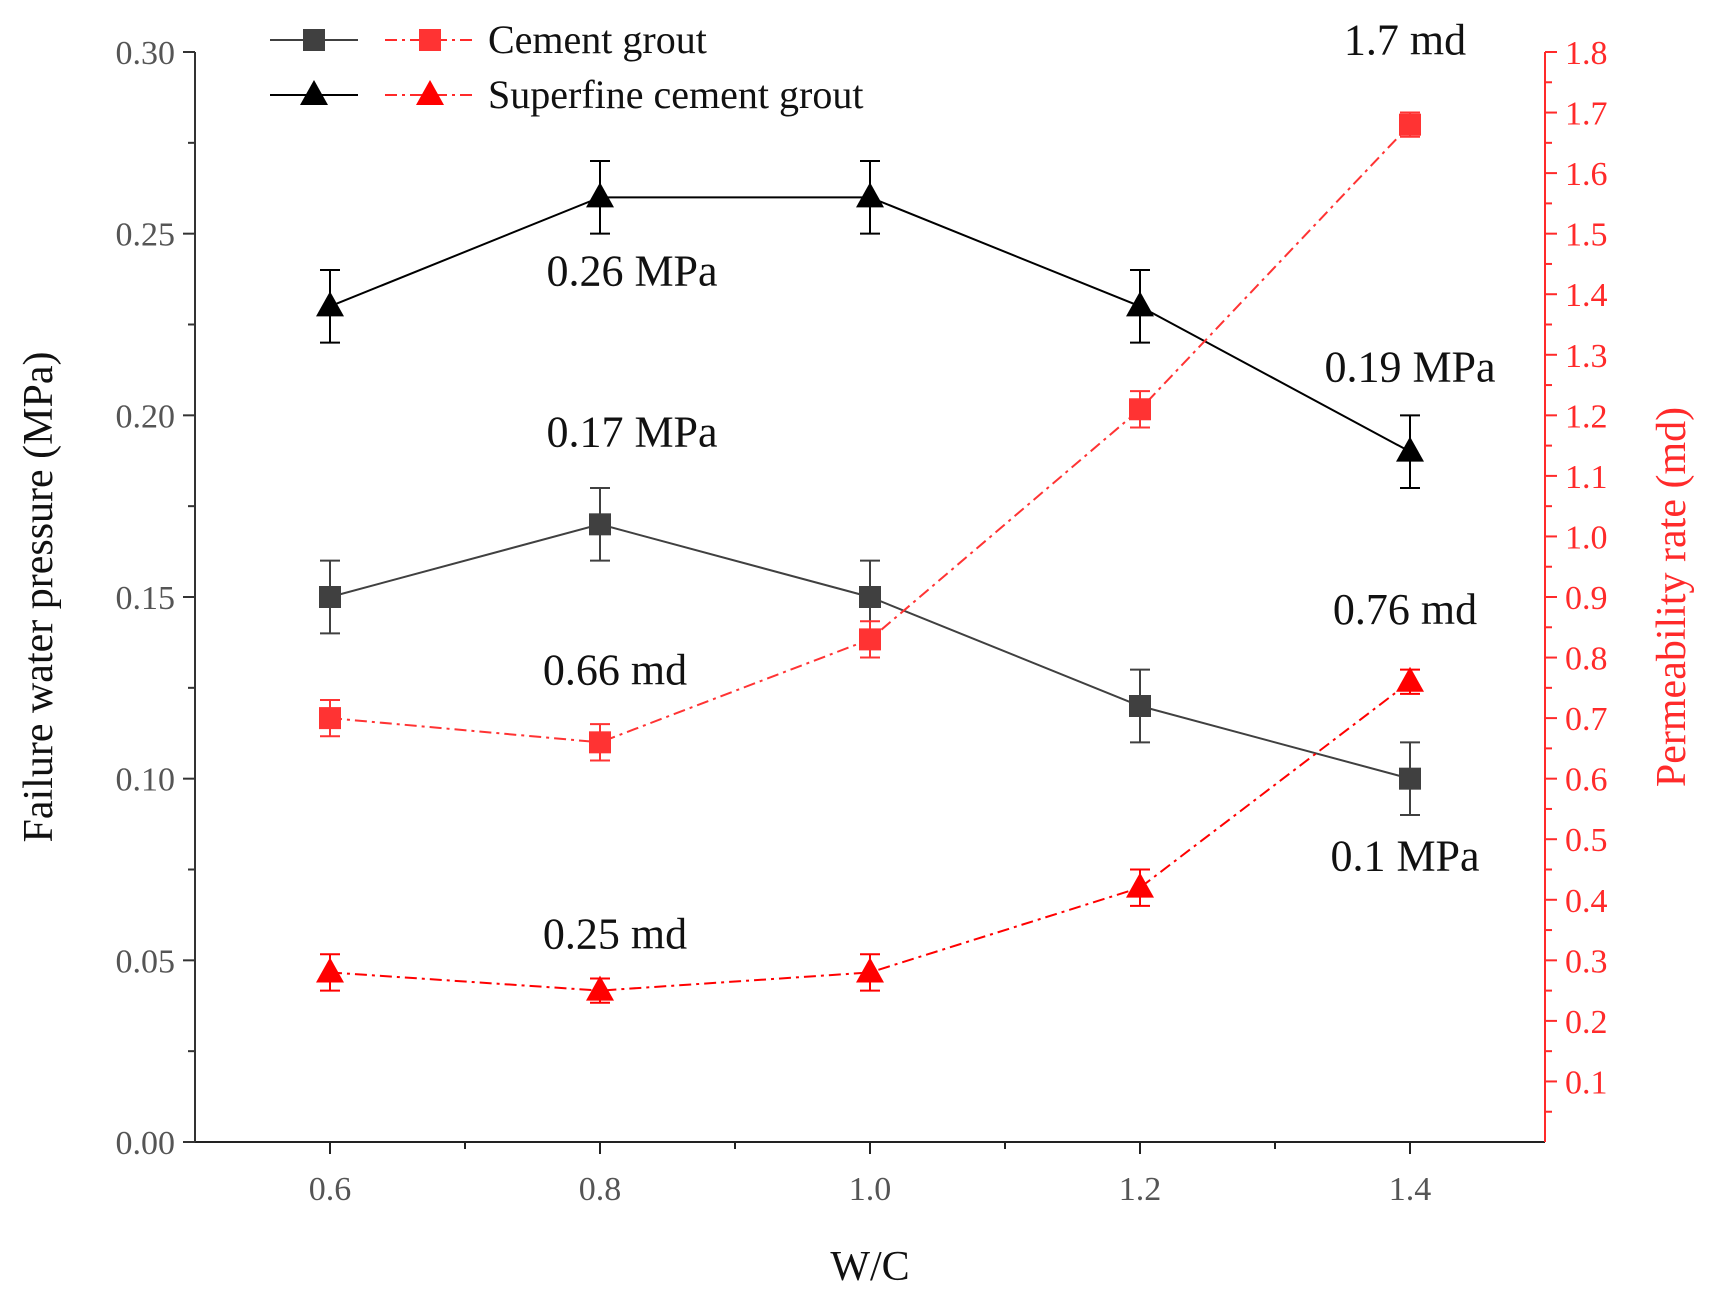 Image resolution: width=1712 pixels, height=1299 pixels. Describe the element at coordinates (615, 669) in the screenshot. I see `annotation-label: 0.66 md` at that location.